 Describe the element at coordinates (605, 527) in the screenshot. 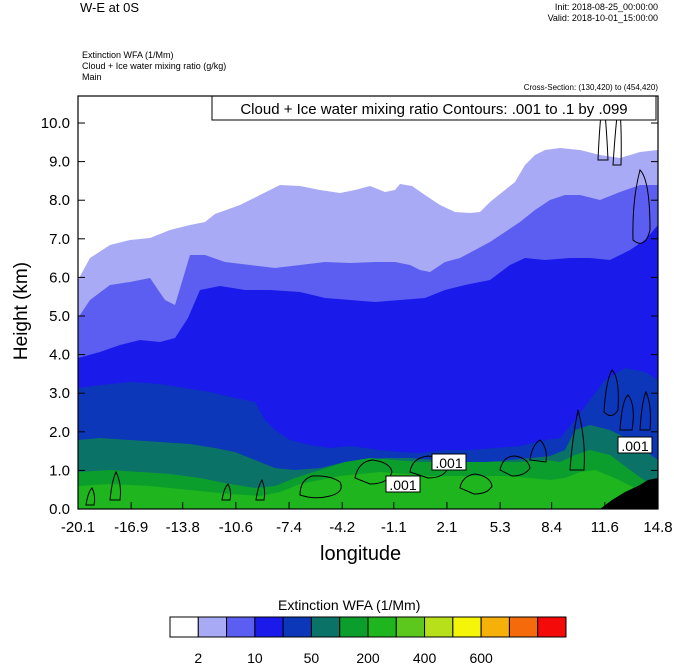

I see `x-tick-label: 11.6` at that location.